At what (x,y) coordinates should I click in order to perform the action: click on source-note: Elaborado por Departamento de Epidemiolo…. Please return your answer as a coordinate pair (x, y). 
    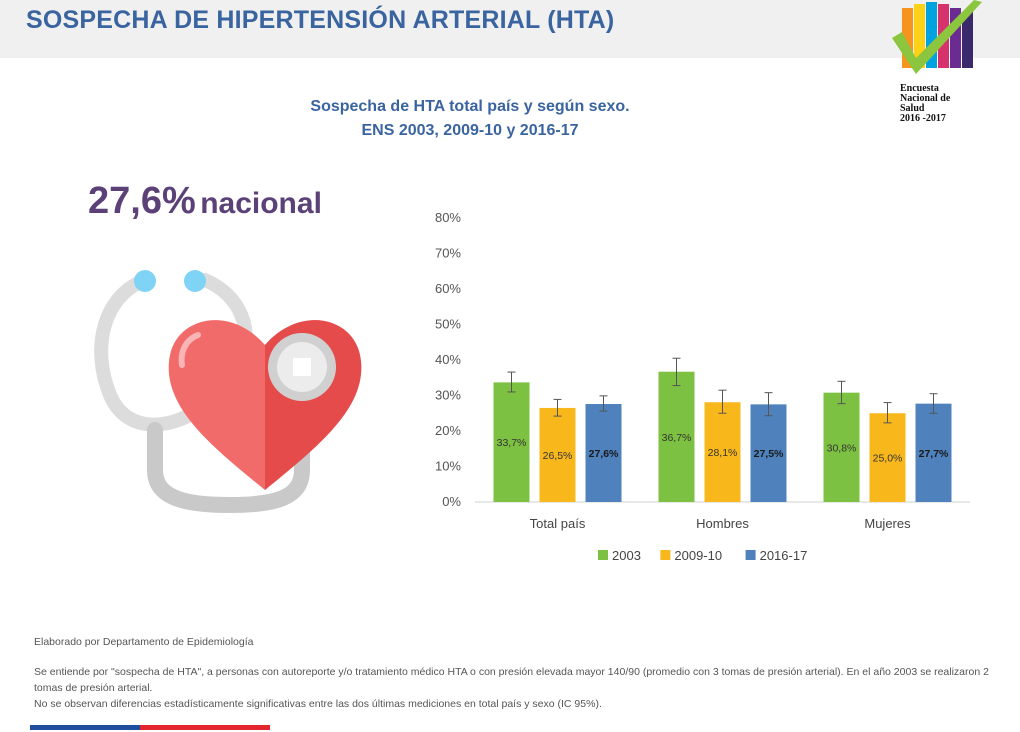
    Looking at the image, I should click on (144, 642).